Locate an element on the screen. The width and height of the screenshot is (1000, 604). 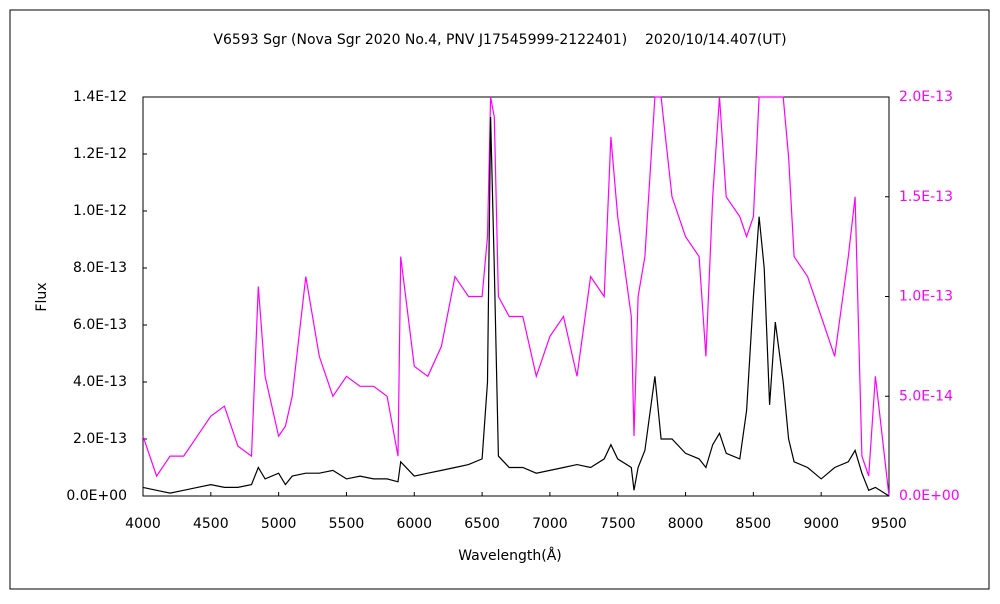
x-axis-label: Wavelength(Å) is located at coordinates (510, 555).